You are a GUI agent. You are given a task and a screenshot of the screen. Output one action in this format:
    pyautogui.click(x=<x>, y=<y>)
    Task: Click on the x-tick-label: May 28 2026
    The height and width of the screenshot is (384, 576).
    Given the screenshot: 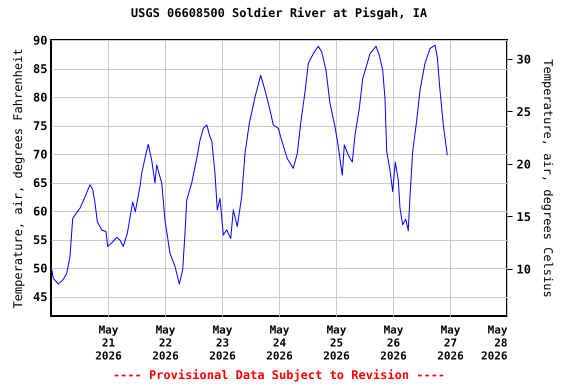 What is the action you would take?
    pyautogui.click(x=494, y=343)
    